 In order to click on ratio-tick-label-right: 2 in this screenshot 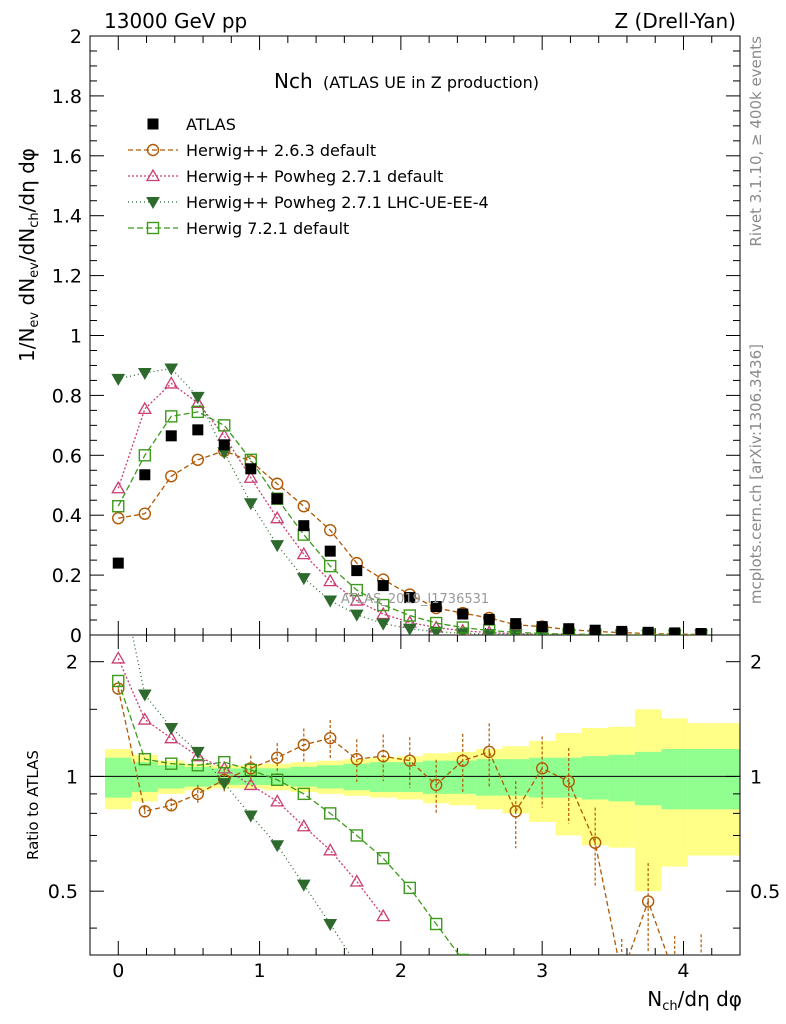, I will do `click(756, 663)`.